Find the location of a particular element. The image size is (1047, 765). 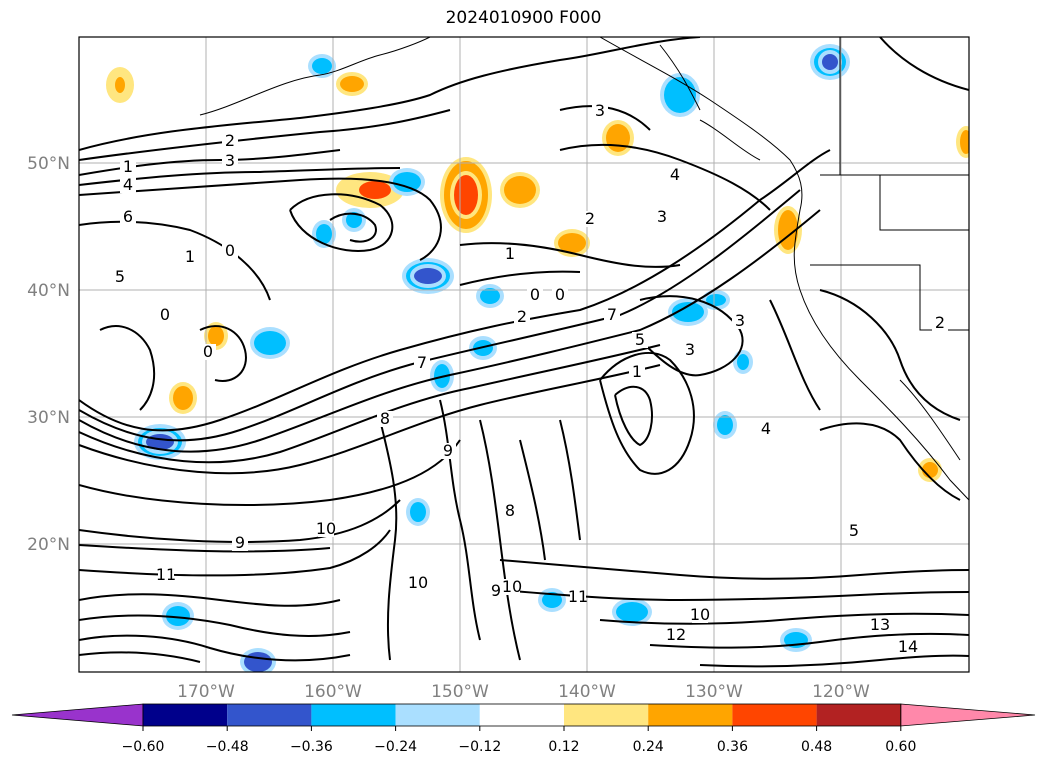

contour-label: 13 is located at coordinates (880, 624).